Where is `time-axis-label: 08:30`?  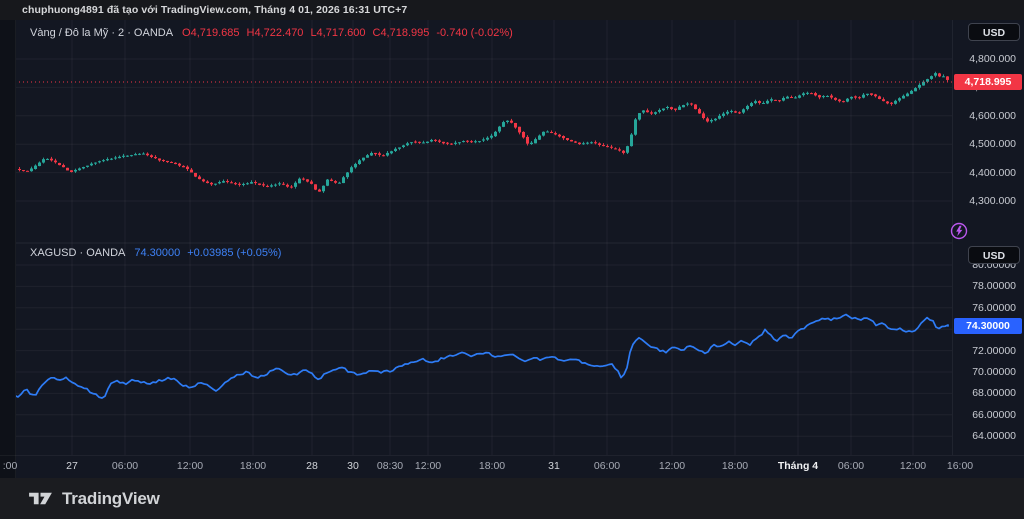
time-axis-label: 08:30 is located at coordinates (390, 466).